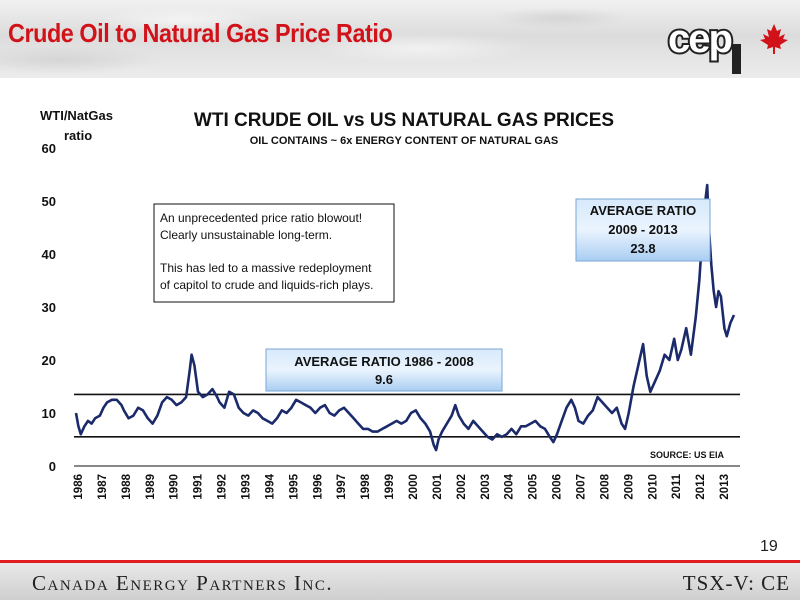 The height and width of the screenshot is (600, 800). I want to click on x-tick-label: 2006, so click(558, 487).